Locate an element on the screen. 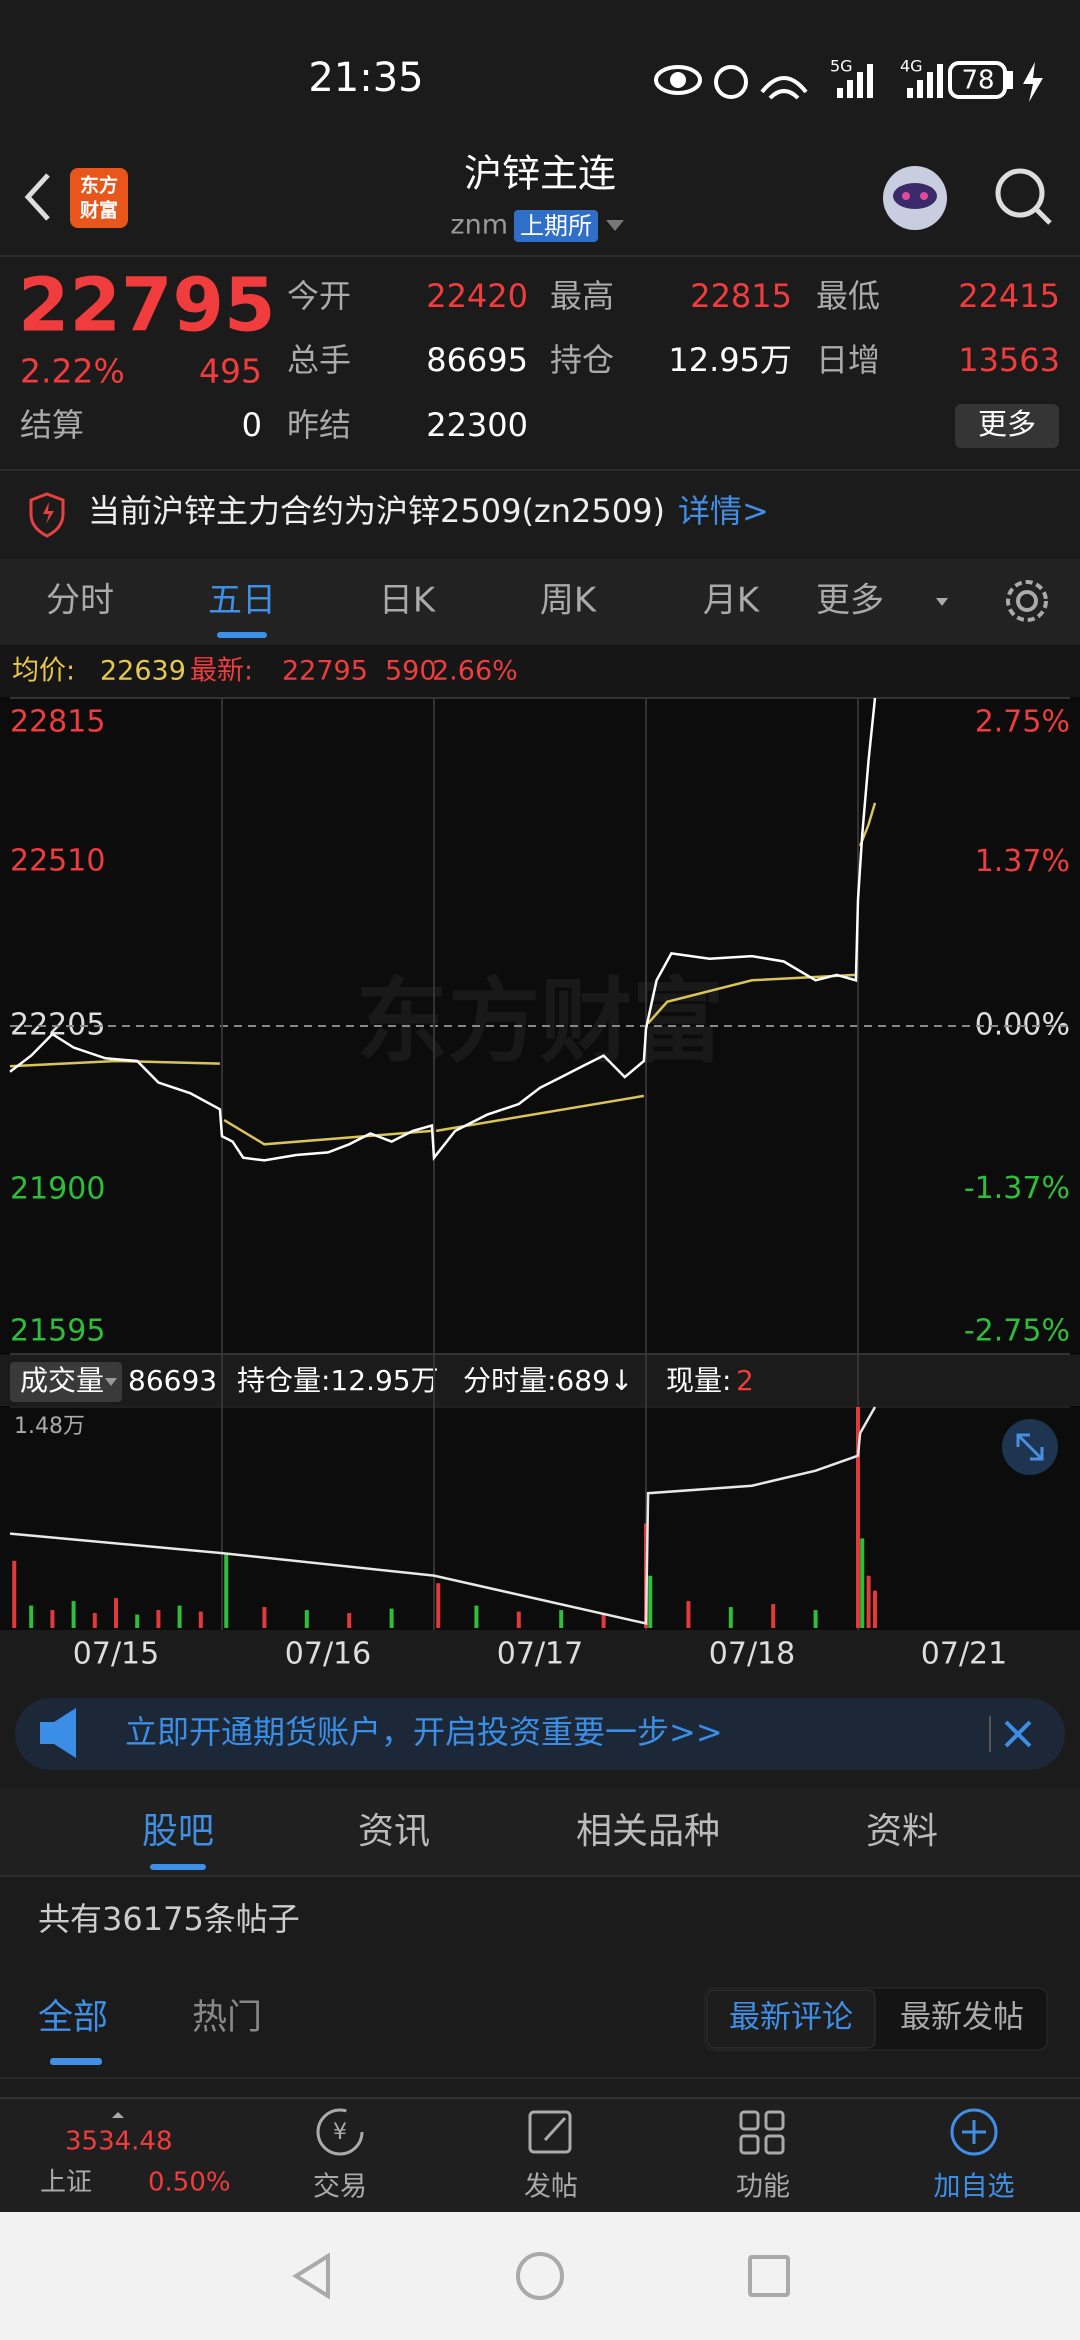  field-value: 22815 is located at coordinates (741, 296).